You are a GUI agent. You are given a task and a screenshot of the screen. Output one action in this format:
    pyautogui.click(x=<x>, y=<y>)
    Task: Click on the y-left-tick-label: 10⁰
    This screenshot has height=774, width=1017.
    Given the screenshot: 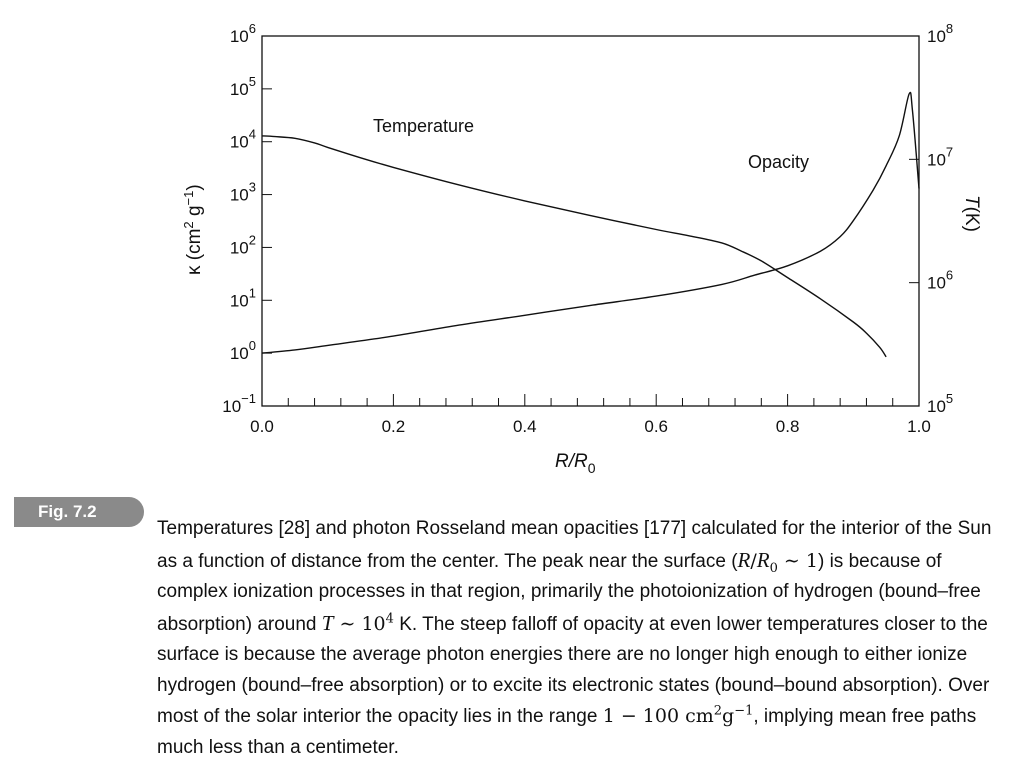 What is the action you would take?
    pyautogui.click(x=243, y=350)
    